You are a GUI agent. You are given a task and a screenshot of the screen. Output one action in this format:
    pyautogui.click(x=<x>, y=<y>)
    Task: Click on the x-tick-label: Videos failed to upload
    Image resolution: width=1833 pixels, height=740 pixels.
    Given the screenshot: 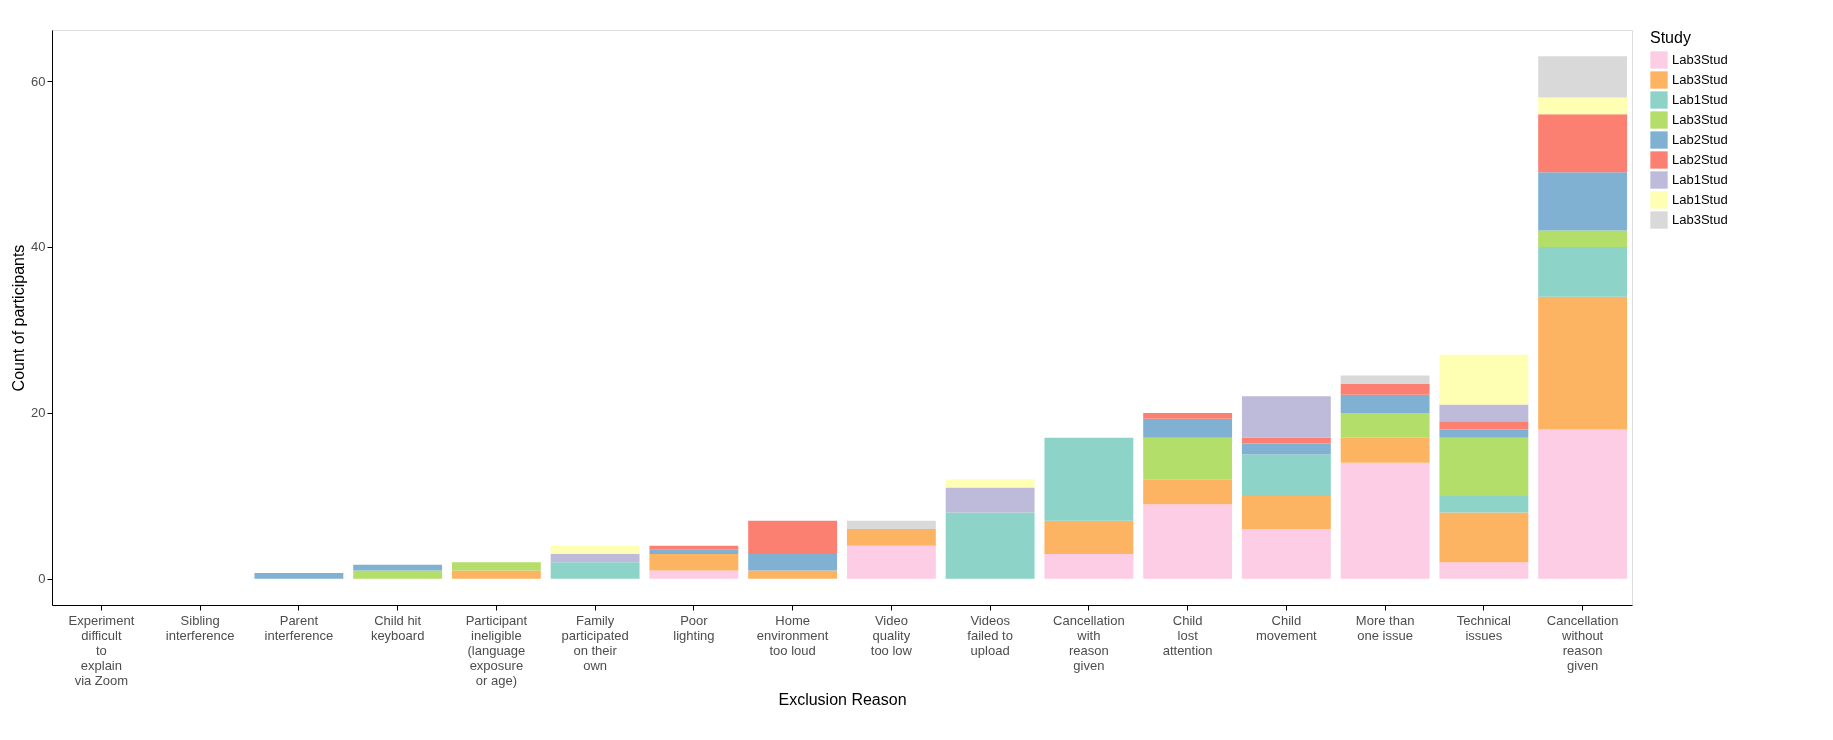 What is the action you would take?
    pyautogui.click(x=990, y=635)
    